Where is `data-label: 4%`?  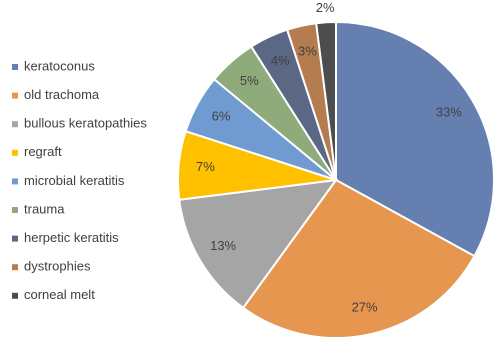 data-label: 4% is located at coordinates (280, 60).